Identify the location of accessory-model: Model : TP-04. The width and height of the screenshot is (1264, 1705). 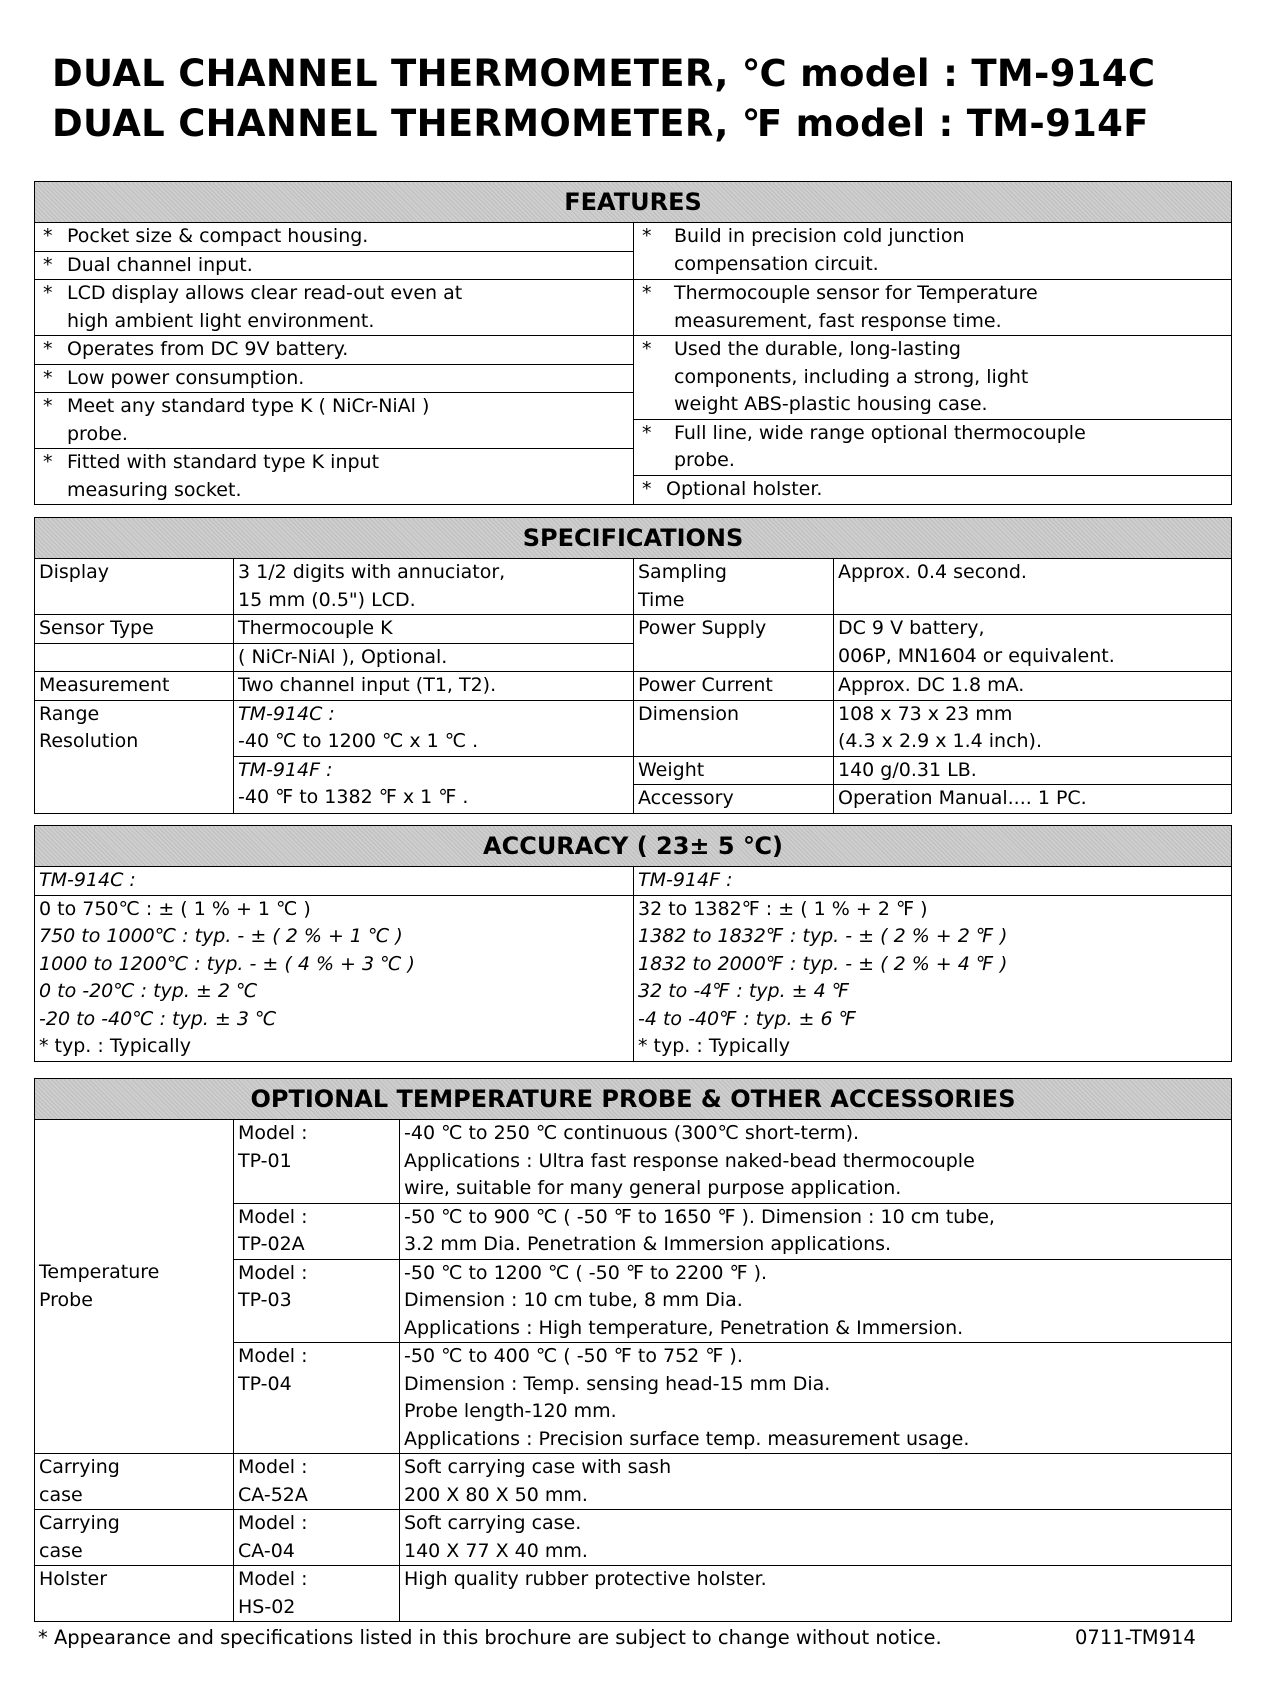
(316, 1398).